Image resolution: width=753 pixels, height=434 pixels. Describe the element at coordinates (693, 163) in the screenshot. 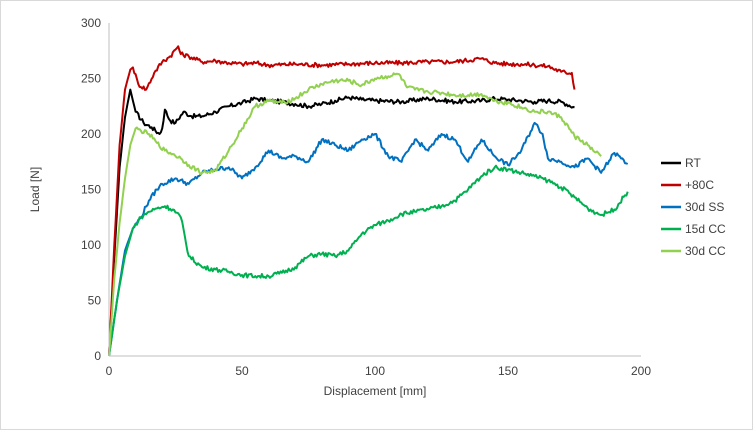

I see `legend-label: RT` at that location.